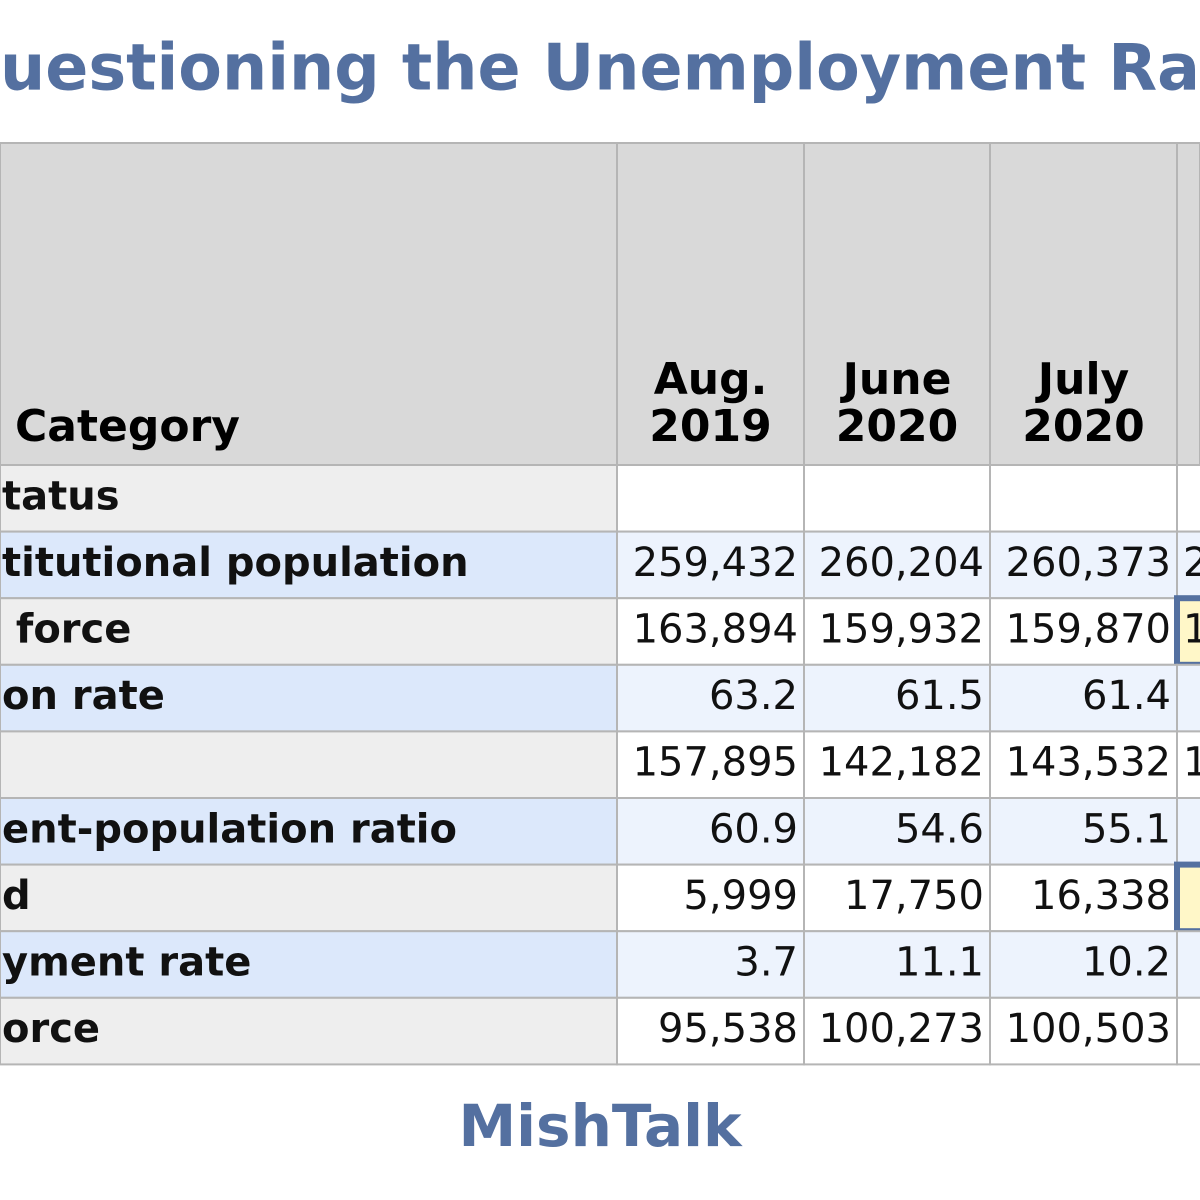 The height and width of the screenshot is (1200, 1200). What do you see at coordinates (1088, 1029) in the screenshot?
I see `value-text: 100,503` at bounding box center [1088, 1029].